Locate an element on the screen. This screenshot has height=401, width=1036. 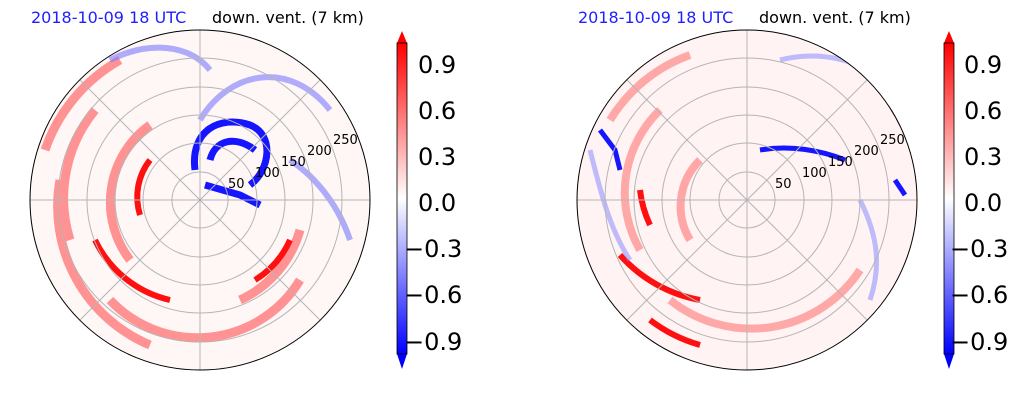
left-rlabel-50: 50 is located at coordinates (236, 184).